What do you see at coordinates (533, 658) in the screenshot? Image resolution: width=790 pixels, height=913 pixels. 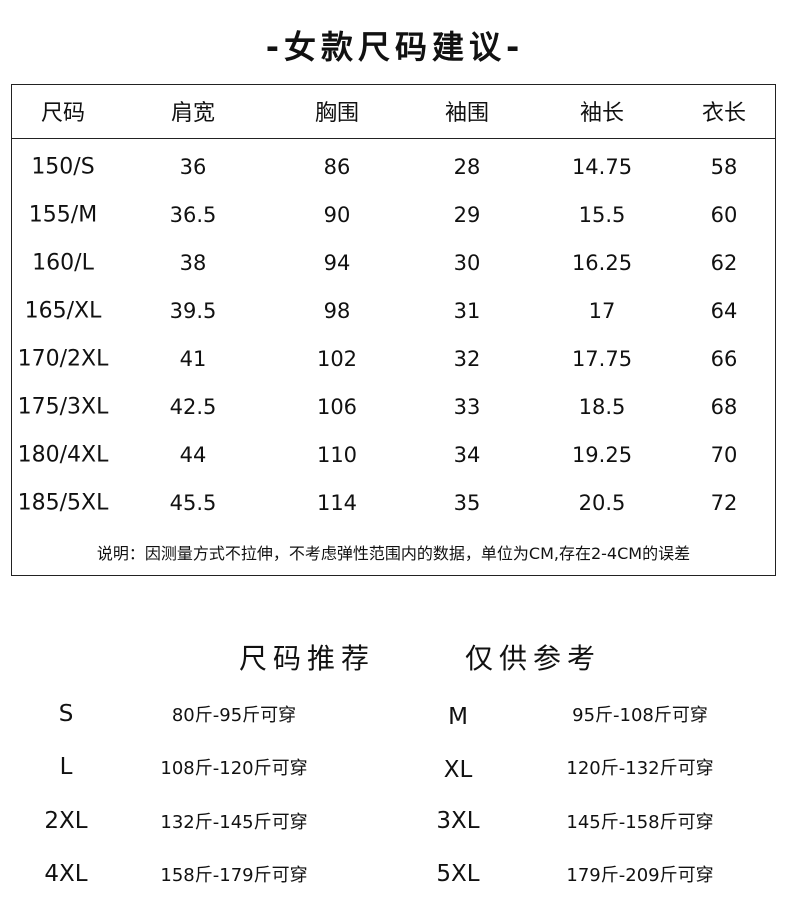 I see `recommend-subtitle: 仅供参考` at bounding box center [533, 658].